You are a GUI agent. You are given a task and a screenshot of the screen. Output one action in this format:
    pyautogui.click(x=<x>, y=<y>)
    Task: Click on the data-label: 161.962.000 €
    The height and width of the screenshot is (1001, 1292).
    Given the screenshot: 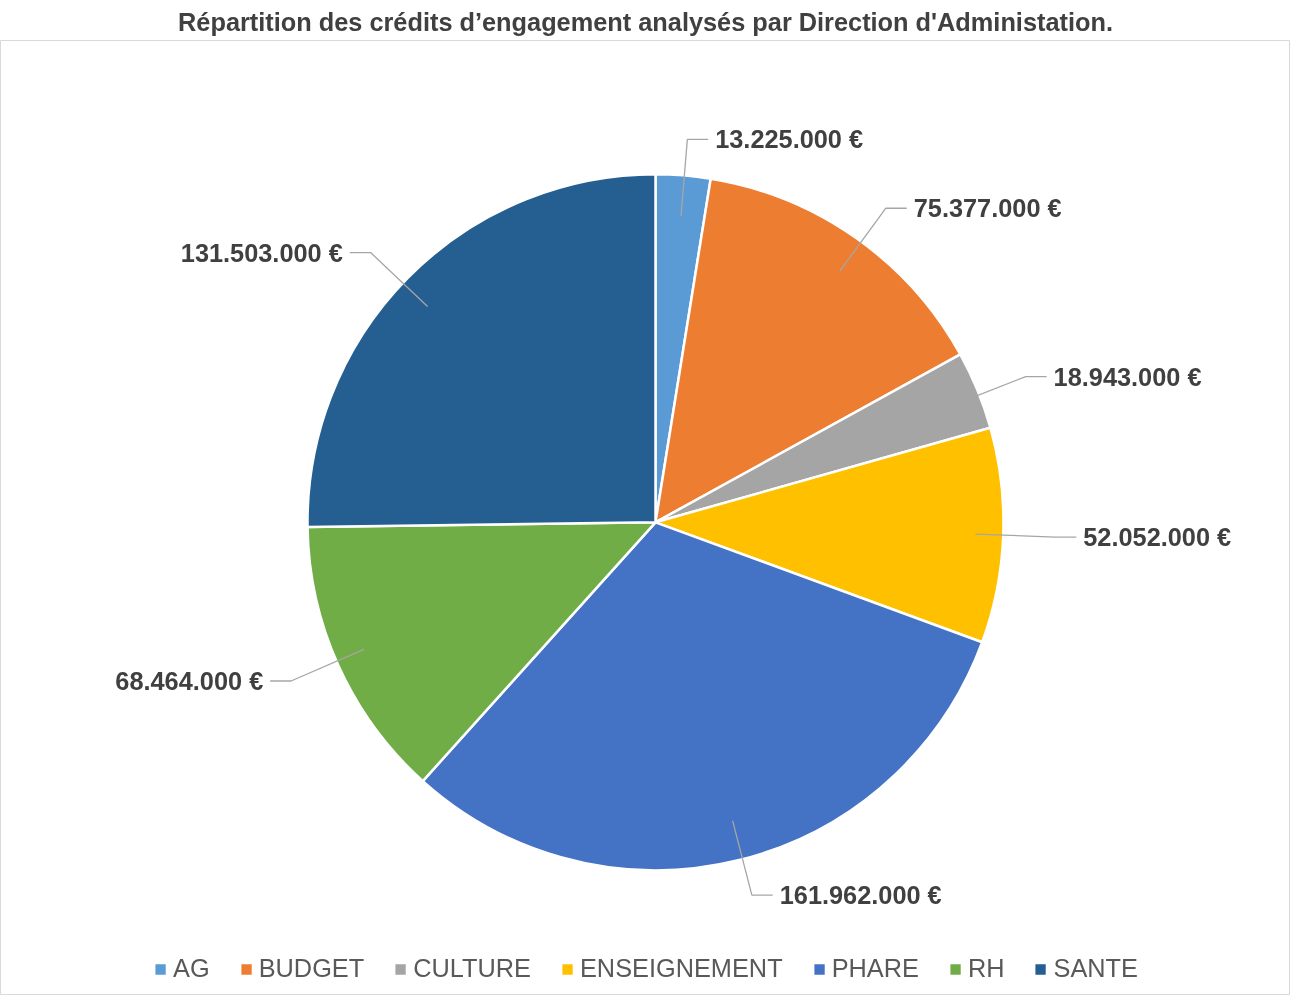 What is the action you would take?
    pyautogui.click(x=860, y=895)
    